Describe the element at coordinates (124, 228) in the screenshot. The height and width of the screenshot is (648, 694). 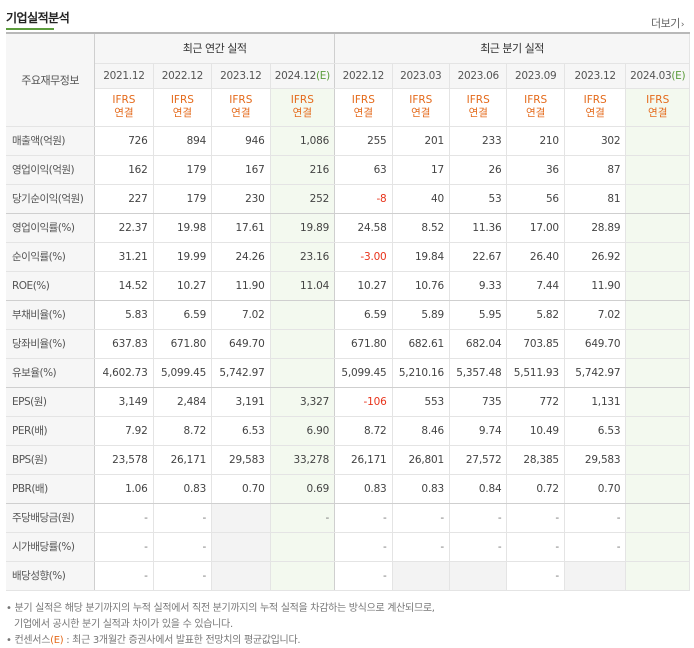
I see `table-cell: 22.37` at that location.